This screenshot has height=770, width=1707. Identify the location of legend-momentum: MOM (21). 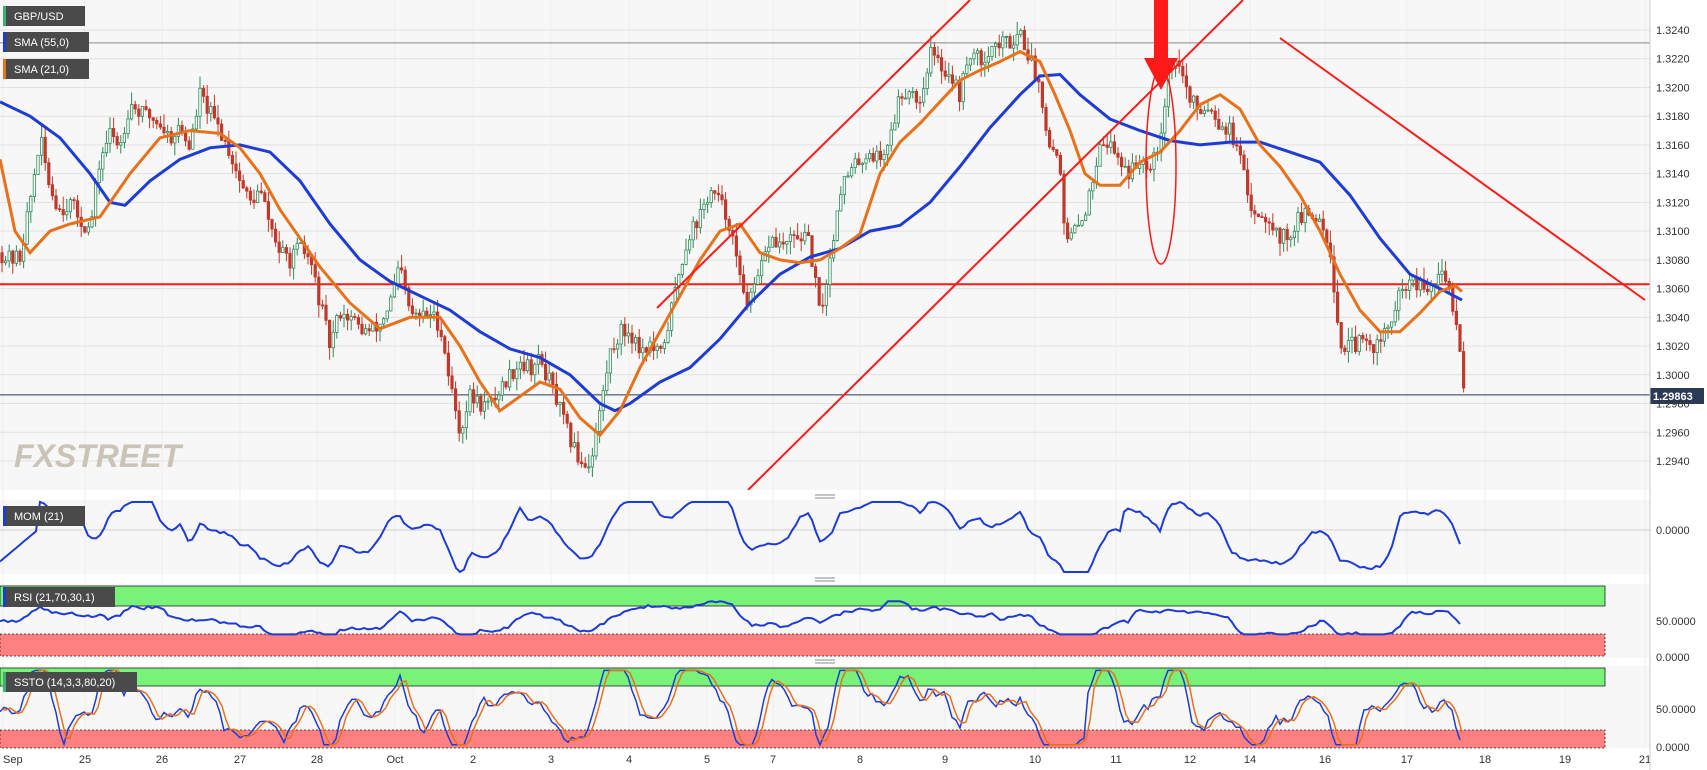
(44, 516).